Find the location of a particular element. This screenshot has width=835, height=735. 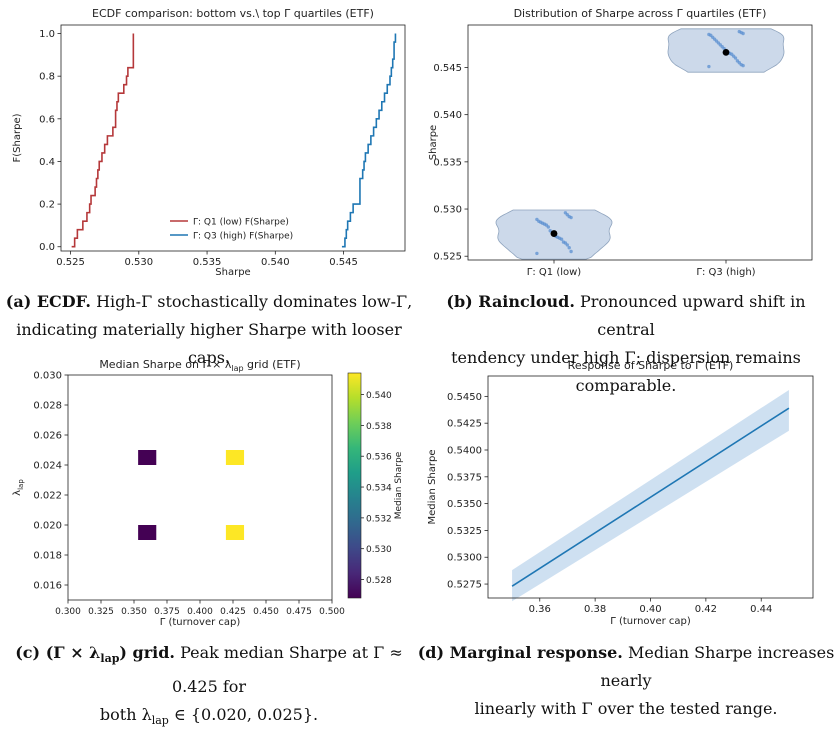

ecdf-line-q3 is located at coordinates (369, 140).